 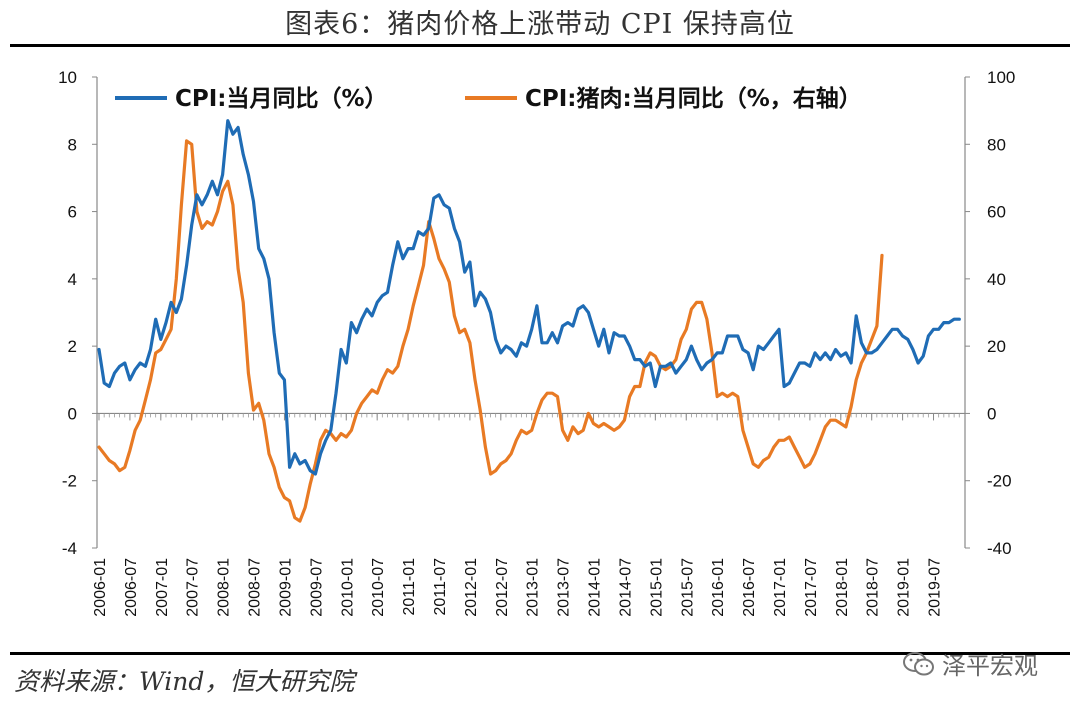 I want to click on right-tick-label: 60, so click(x=996, y=212).